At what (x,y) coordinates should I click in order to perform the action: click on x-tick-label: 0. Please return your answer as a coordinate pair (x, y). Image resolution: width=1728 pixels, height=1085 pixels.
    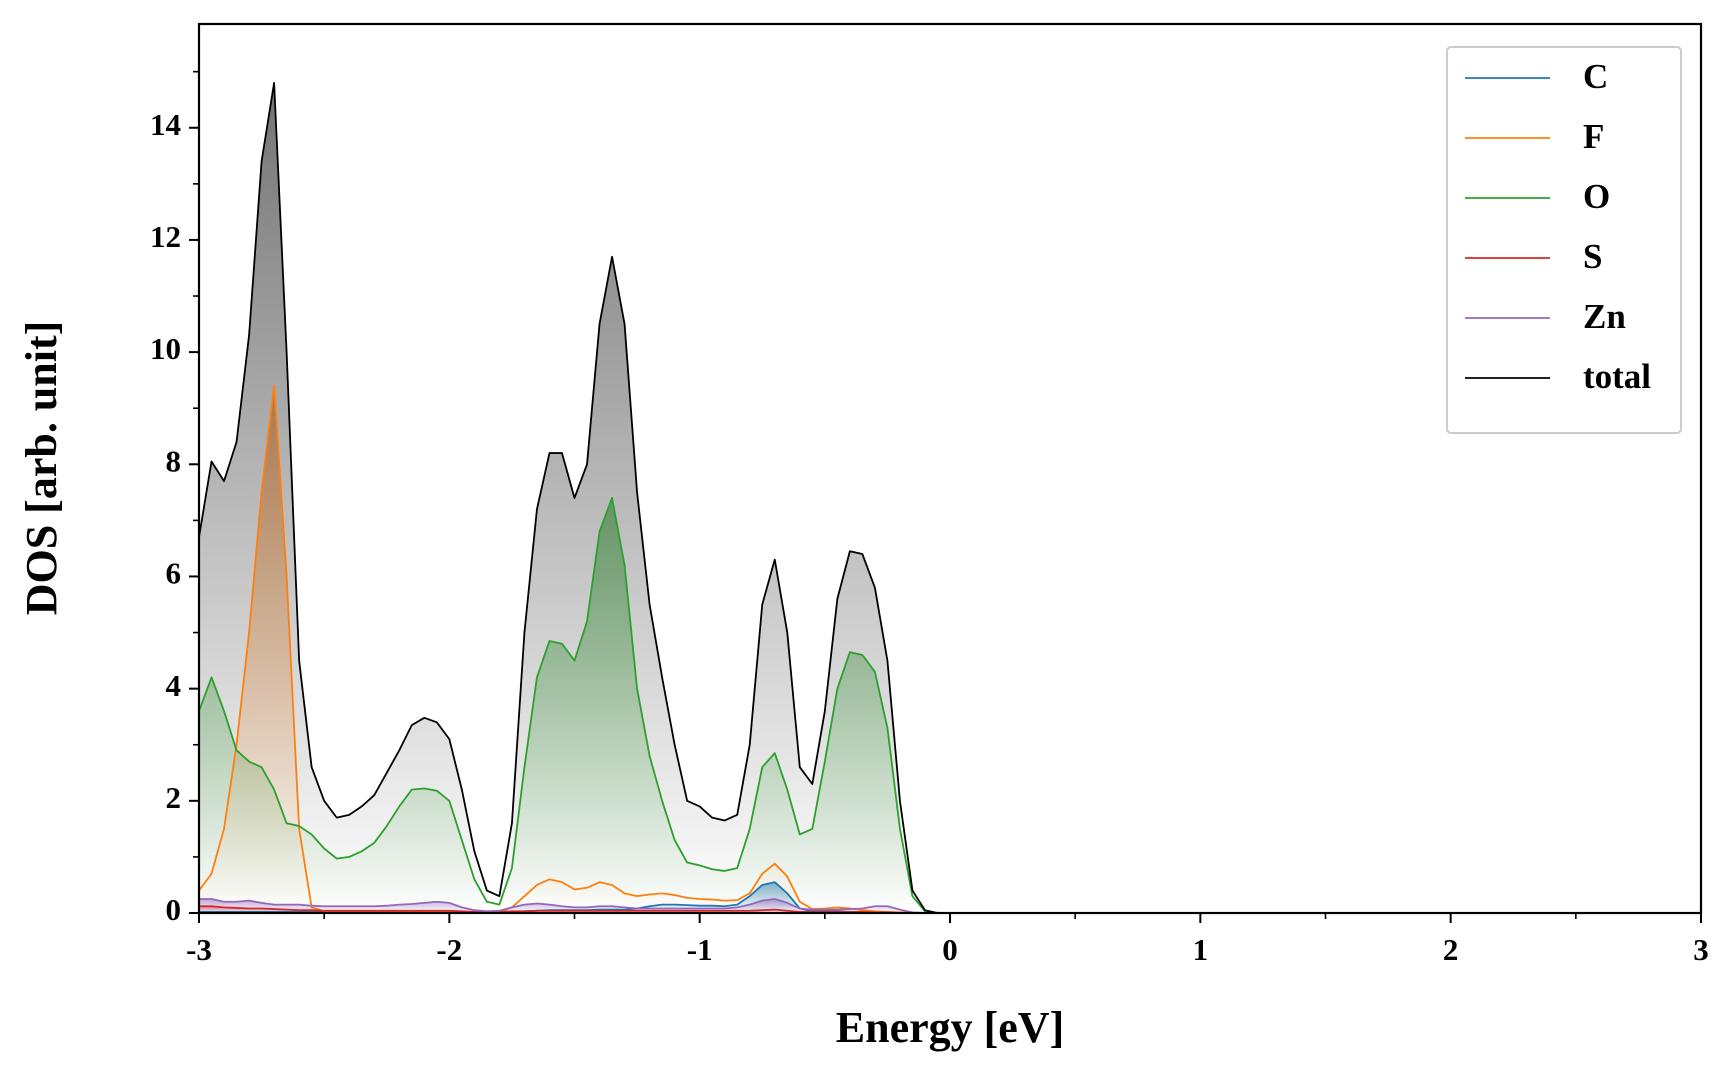
    Looking at the image, I should click on (950, 949).